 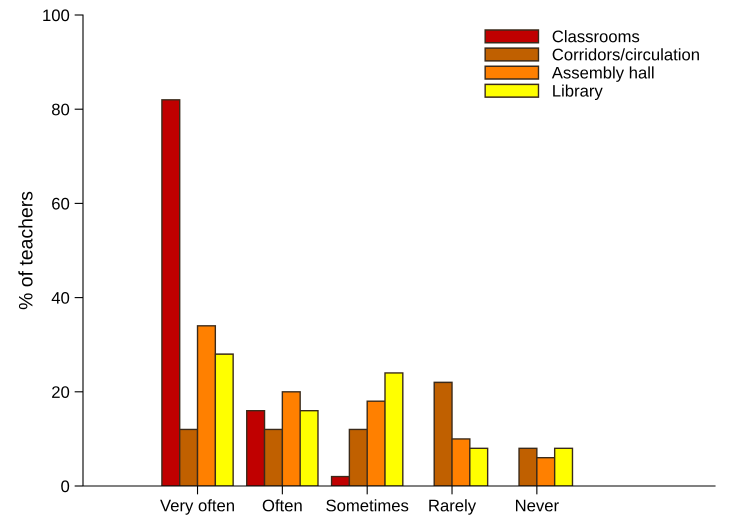 I want to click on x-tick-label: Sometimes, so click(x=367, y=505).